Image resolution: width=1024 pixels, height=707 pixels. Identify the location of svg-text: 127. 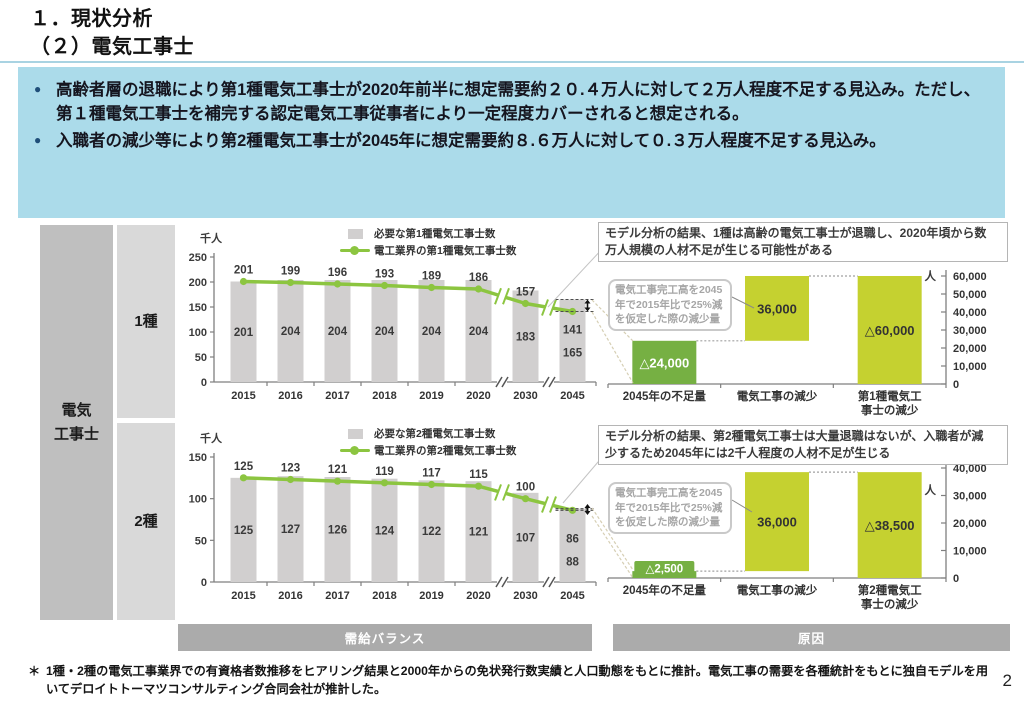
(290, 530).